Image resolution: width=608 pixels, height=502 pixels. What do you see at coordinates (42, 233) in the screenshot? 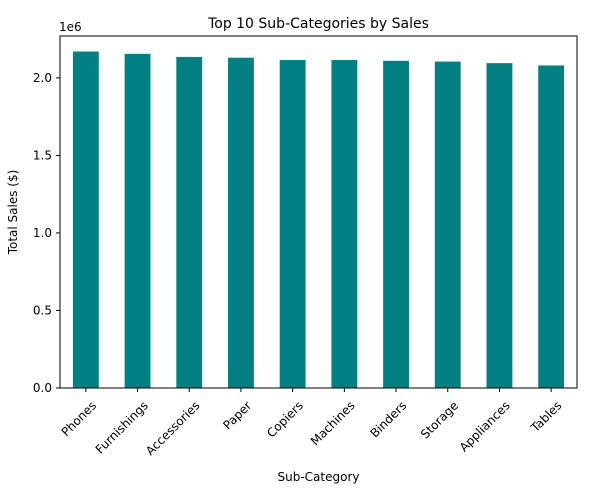
I see `y-tick-label: 1.0` at bounding box center [42, 233].